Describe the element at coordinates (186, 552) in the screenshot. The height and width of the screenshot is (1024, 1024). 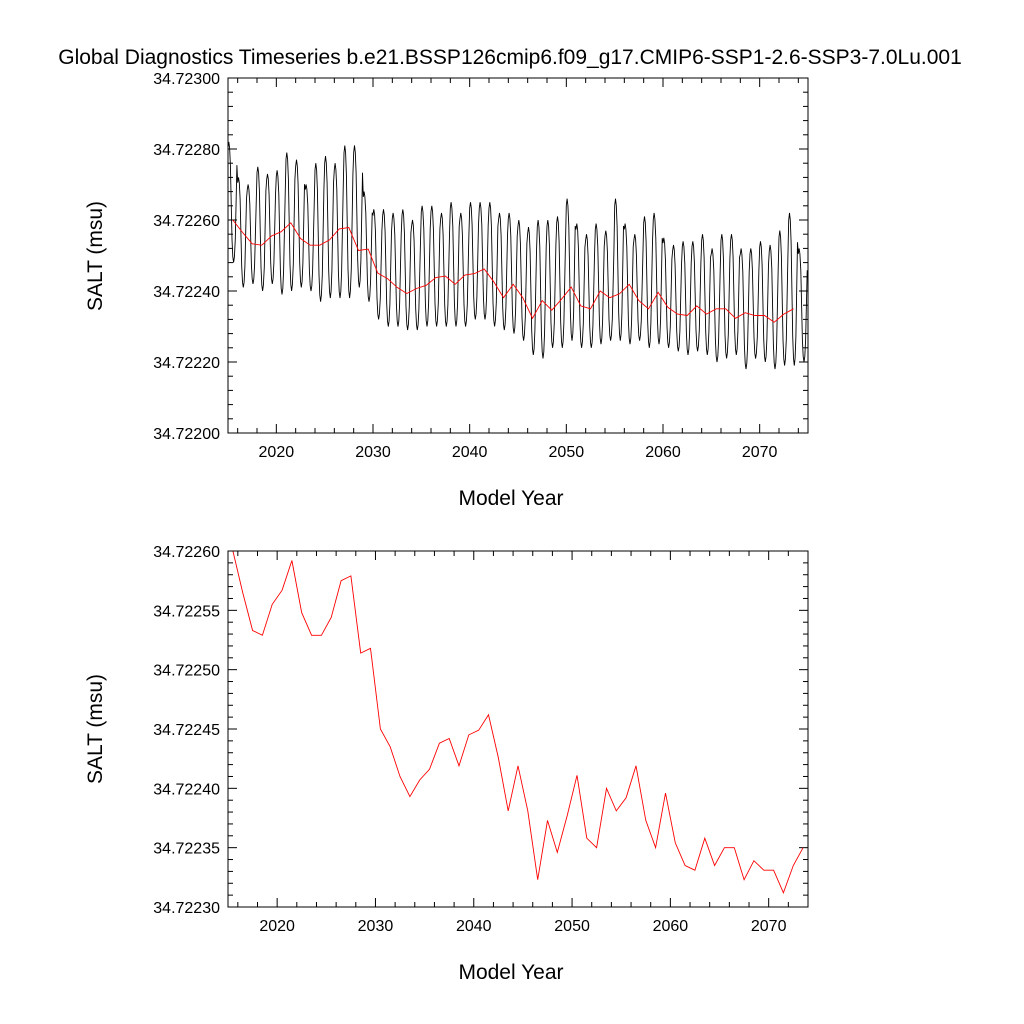
I see `bottom-ytick-label: 34.72260` at that location.